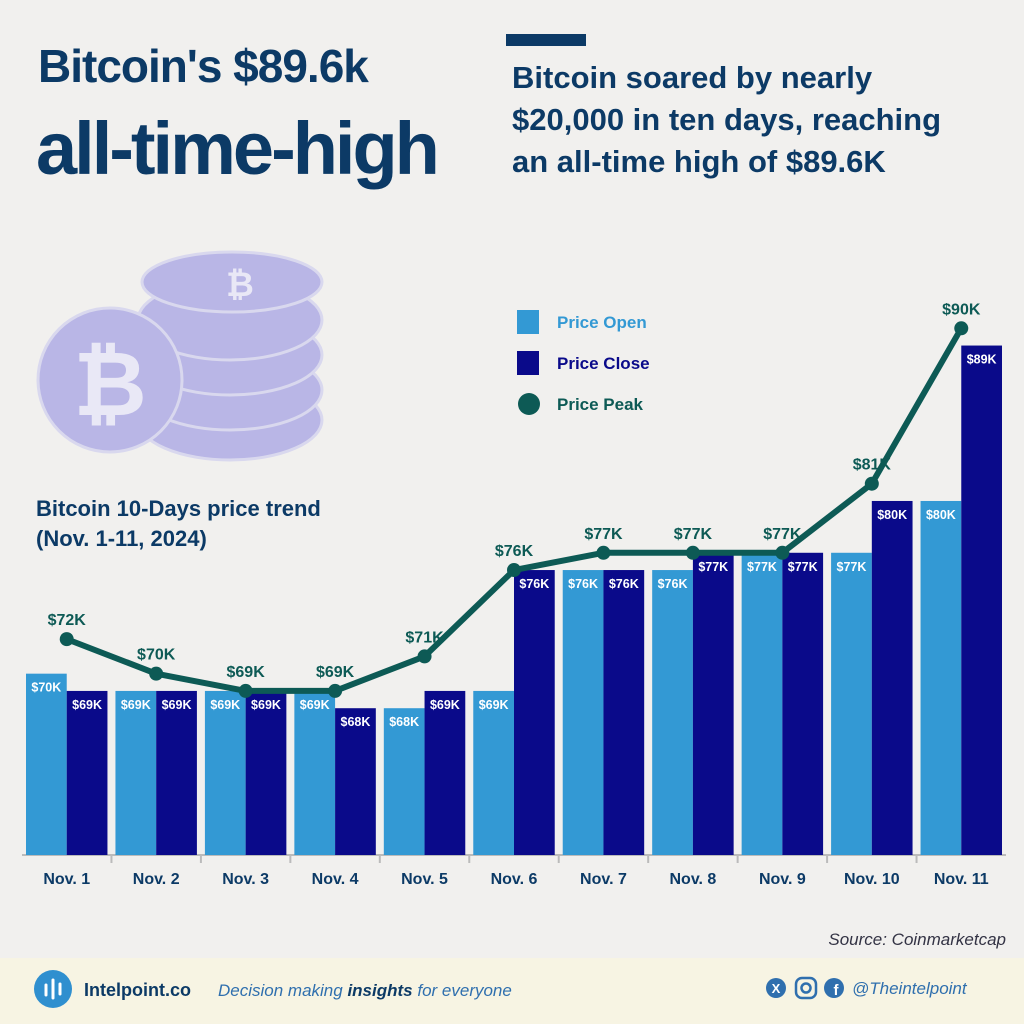 This screenshot has width=1024, height=1024. Describe the element at coordinates (603, 879) in the screenshot. I see `x-tick-label: Nov. 7` at that location.